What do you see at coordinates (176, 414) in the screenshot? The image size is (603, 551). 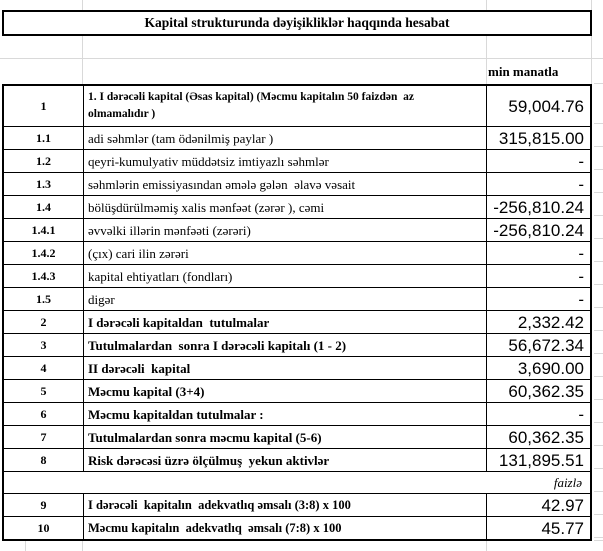 I see `row-label-cell: Məcmu kapitaldan tutulmalar :` at bounding box center [176, 414].